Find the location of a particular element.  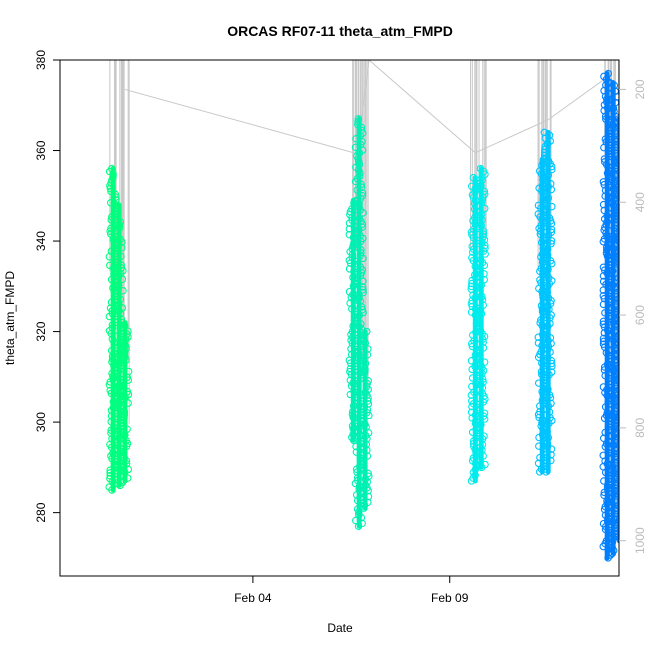

y-tick-label: 320 is located at coordinates (41, 331).